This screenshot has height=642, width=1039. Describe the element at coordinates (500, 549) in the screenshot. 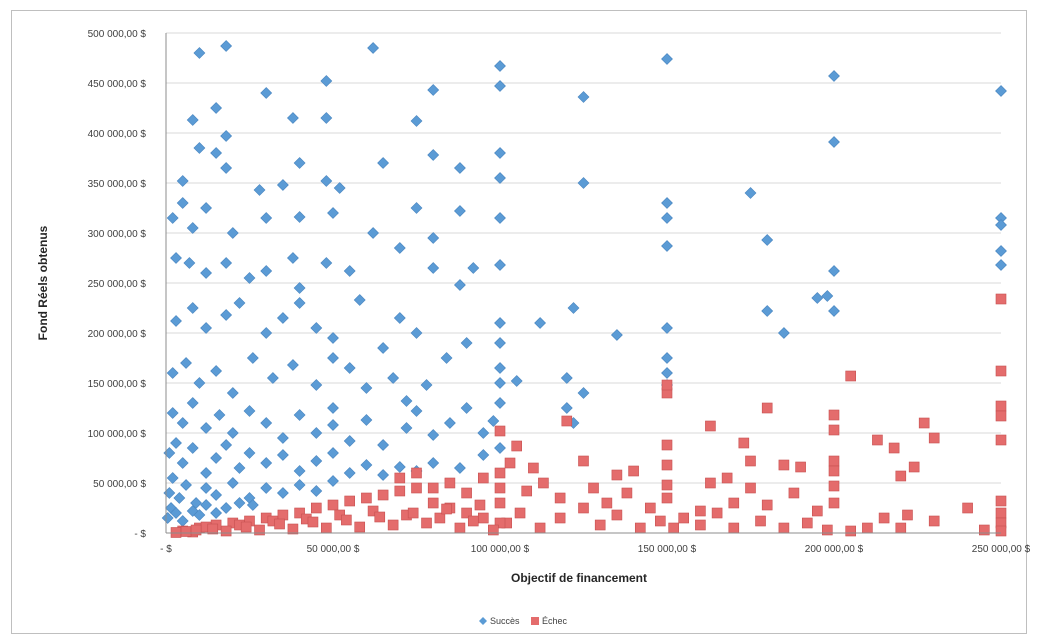

I see `x-tick-label: 100 000,00 $` at that location.